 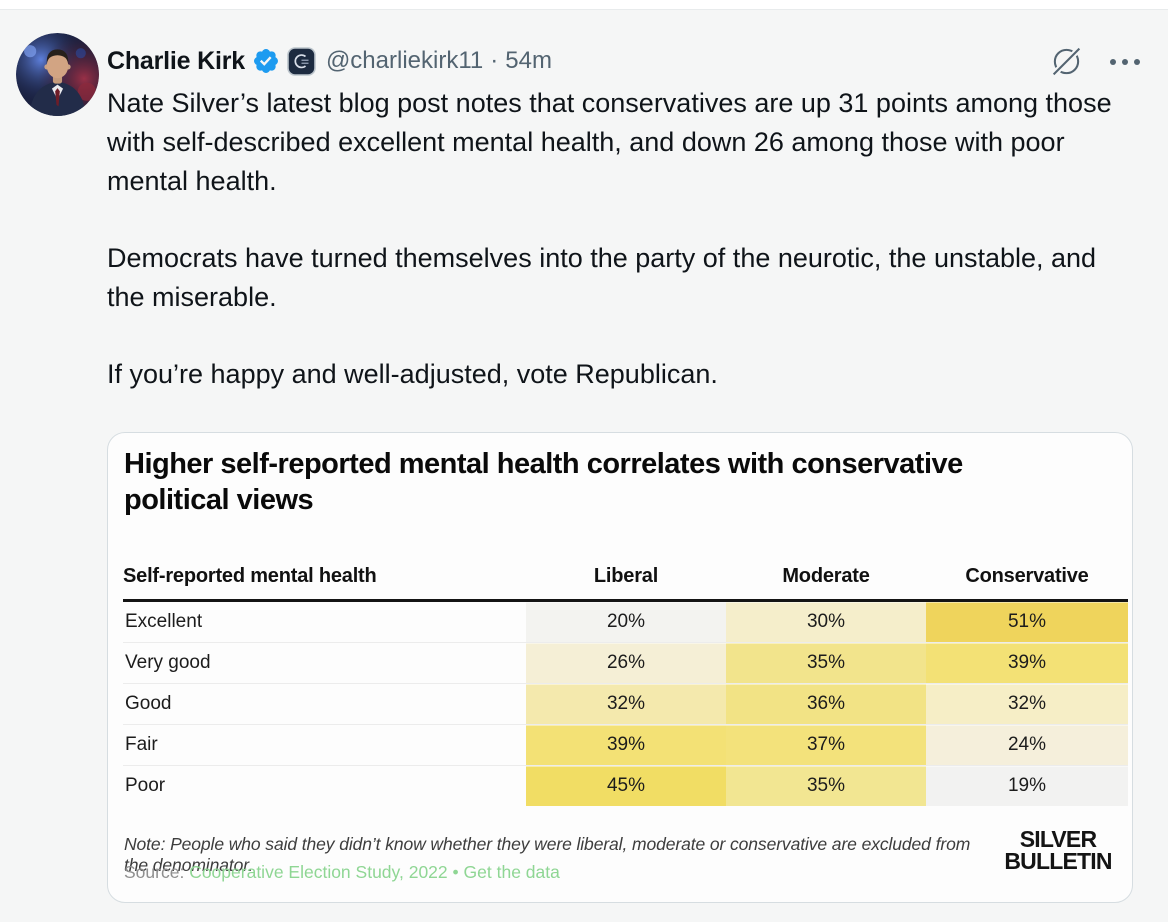 What do you see at coordinates (1066, 61) in the screenshot?
I see `grok-icon` at bounding box center [1066, 61].